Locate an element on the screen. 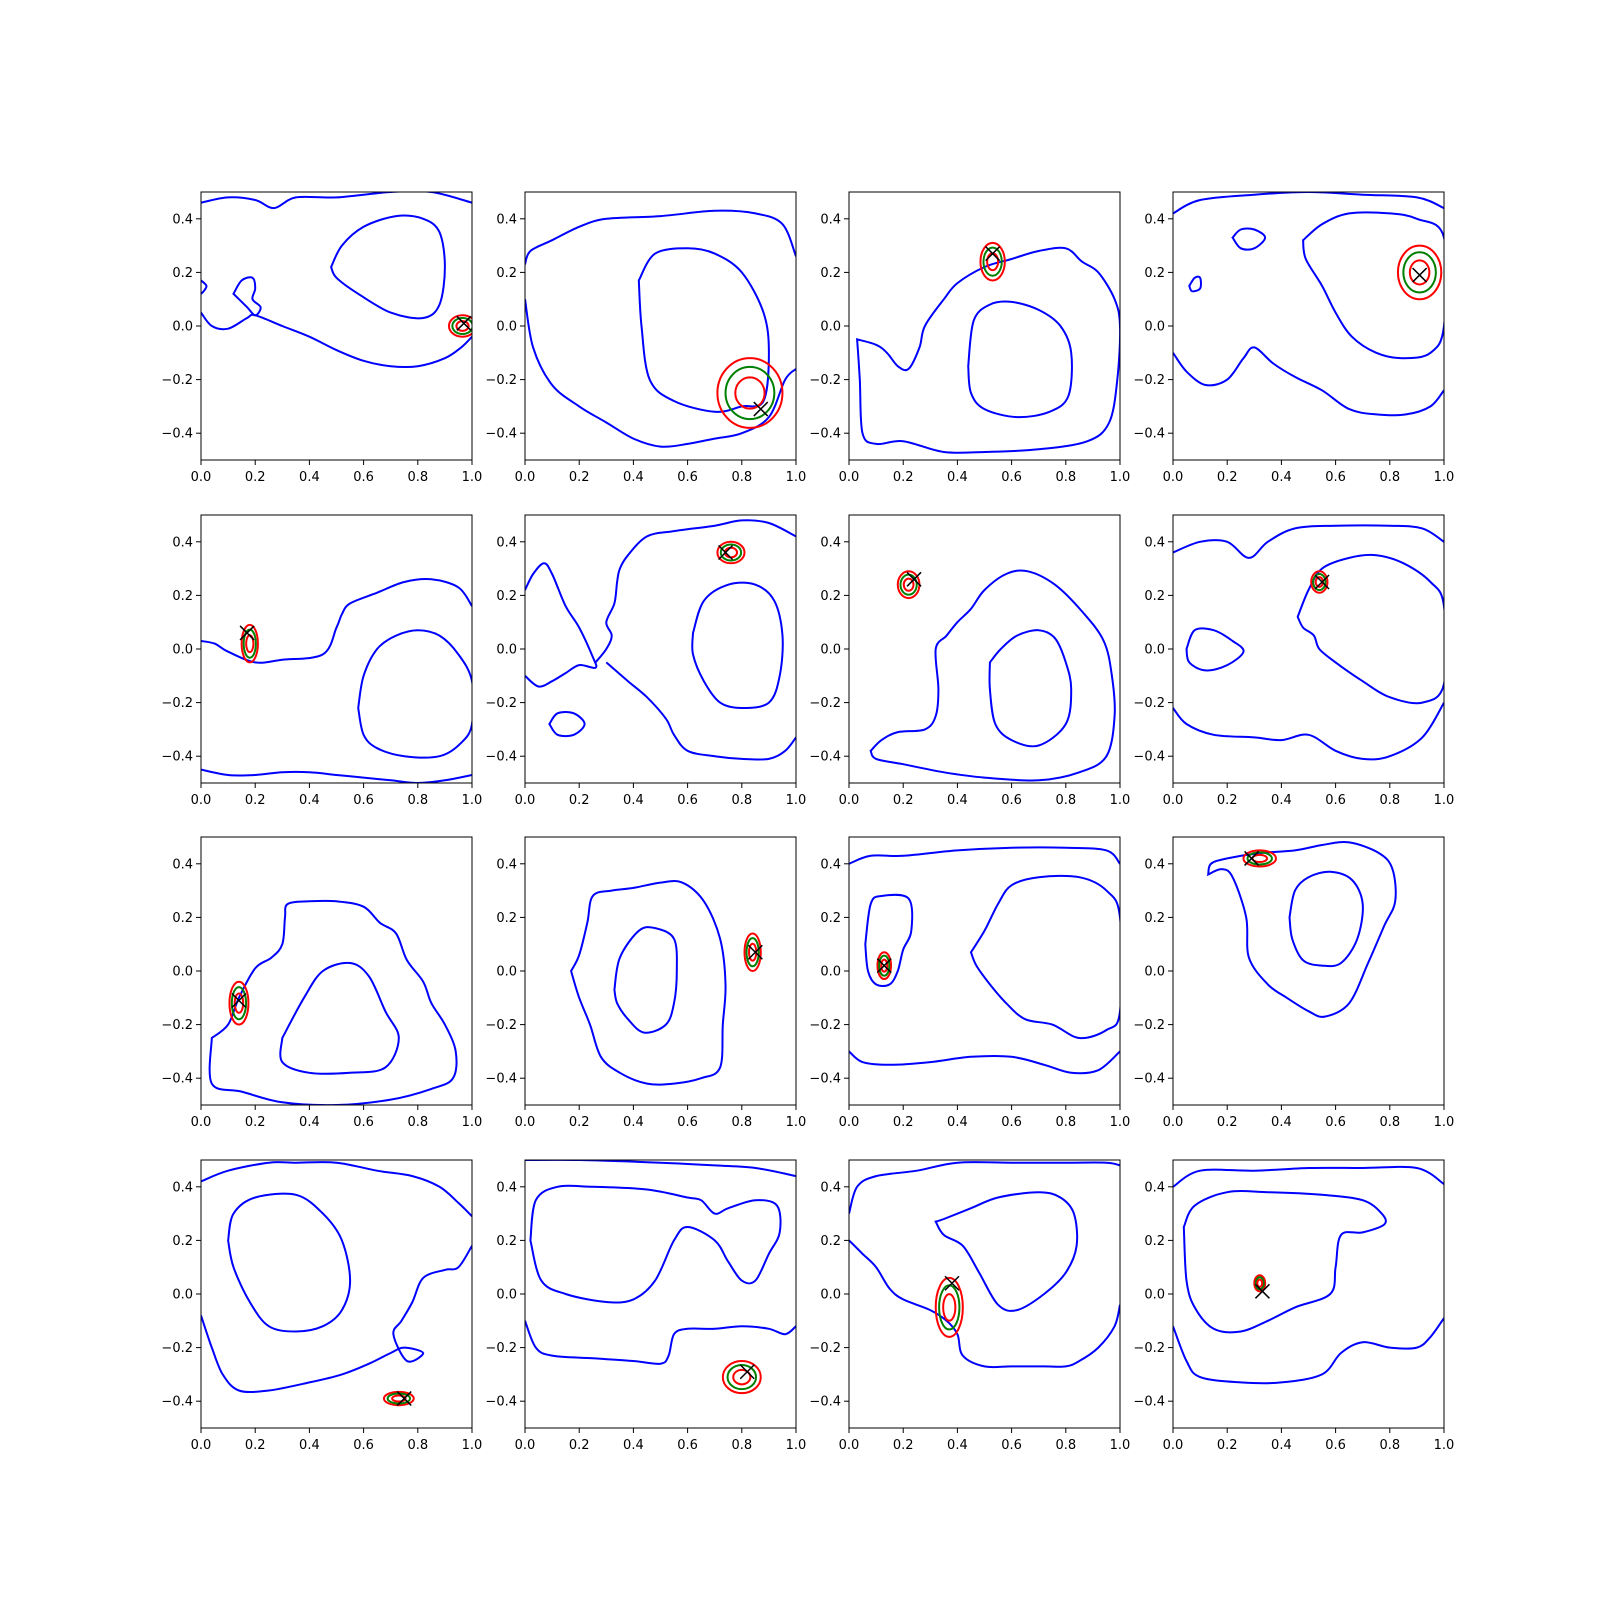 The width and height of the screenshot is (1600, 1600). subplot-9: 0.0 0.2 0.4 0.6 0.8 1.0 −0.4 −0.2 0.0 0.2 0.4 is located at coordinates (321, 983).